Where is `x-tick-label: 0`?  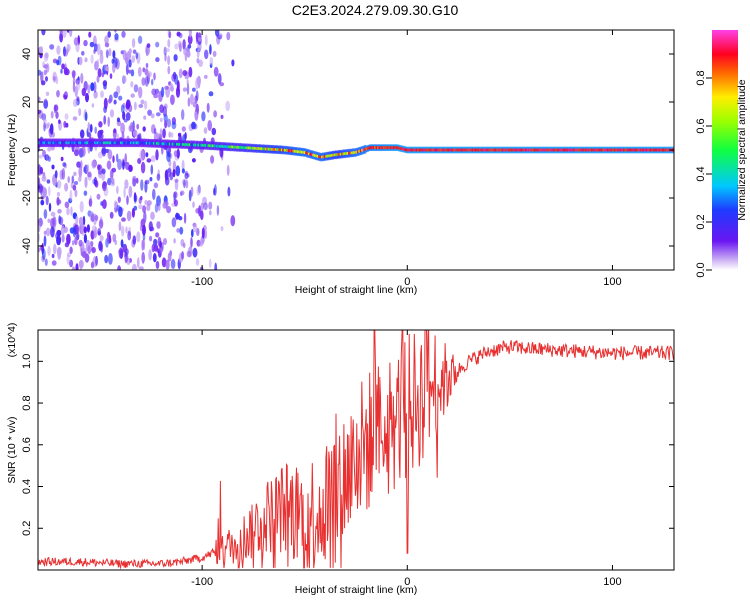 x-tick-label: 0 is located at coordinates (407, 582).